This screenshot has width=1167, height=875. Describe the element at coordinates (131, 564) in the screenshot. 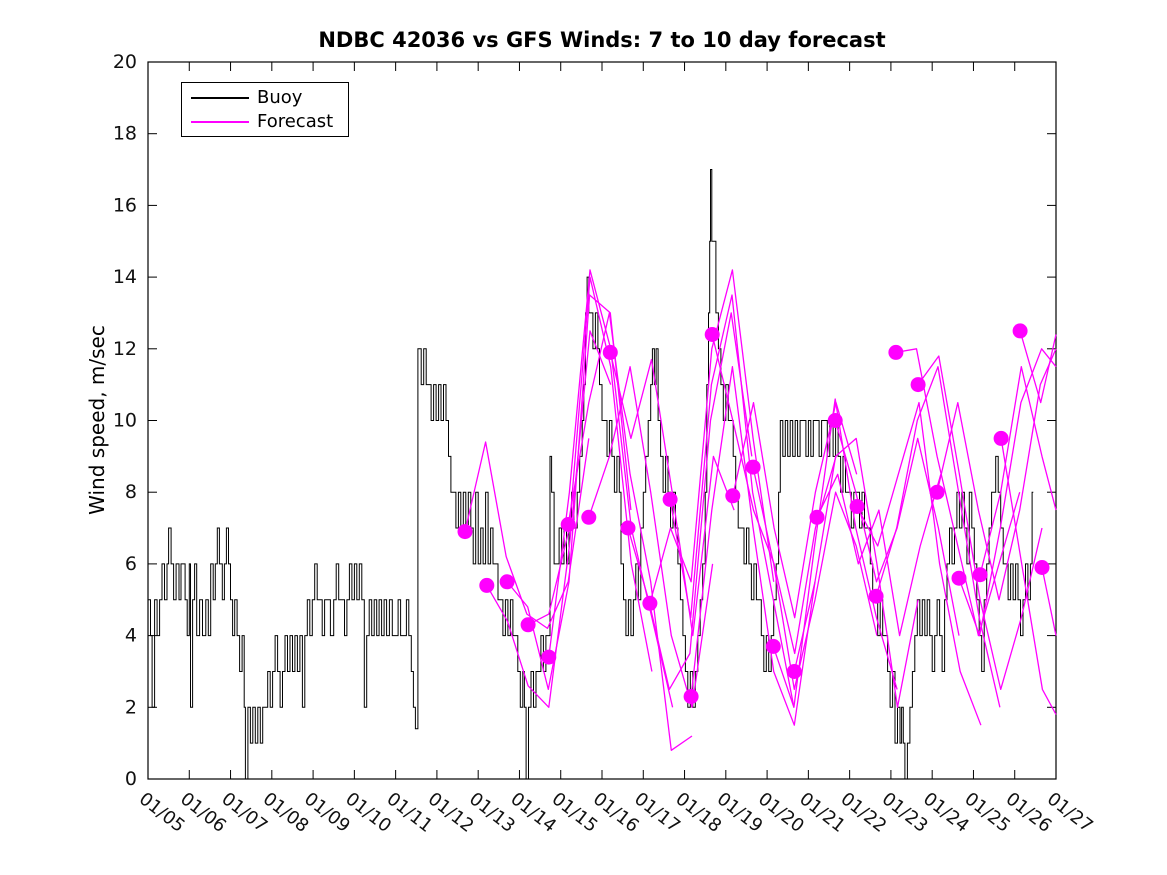

I see `y-tick-label: 6` at that location.